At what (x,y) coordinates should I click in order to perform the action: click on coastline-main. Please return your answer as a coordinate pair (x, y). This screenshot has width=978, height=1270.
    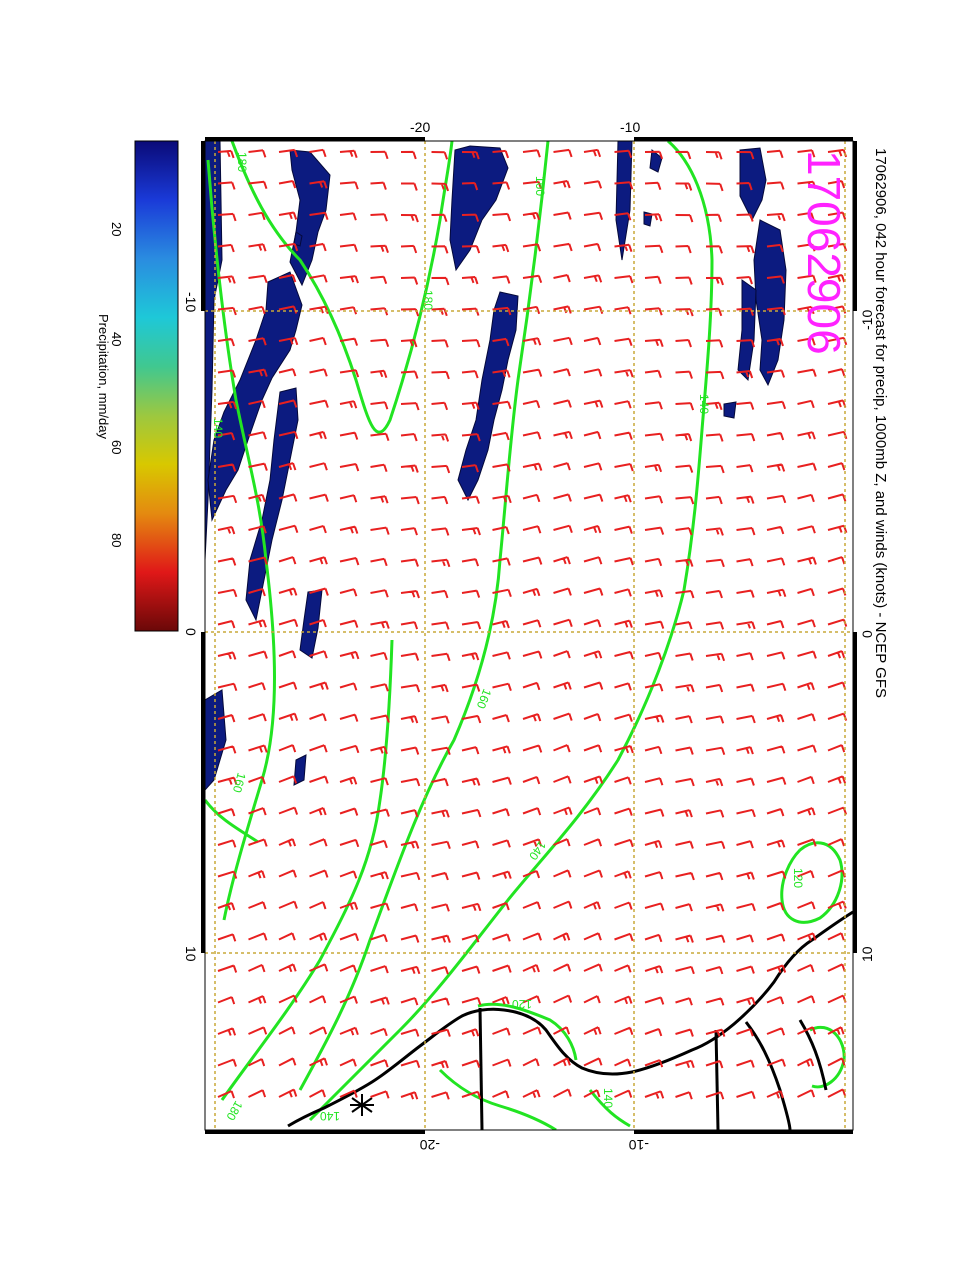
    Looking at the image, I should click on (570, 1019).